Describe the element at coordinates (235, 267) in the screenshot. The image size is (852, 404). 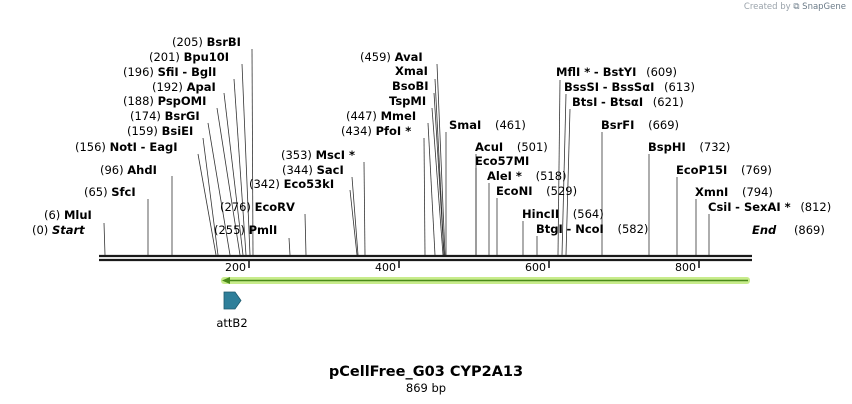
I see `axis-tick-label: 200` at that location.